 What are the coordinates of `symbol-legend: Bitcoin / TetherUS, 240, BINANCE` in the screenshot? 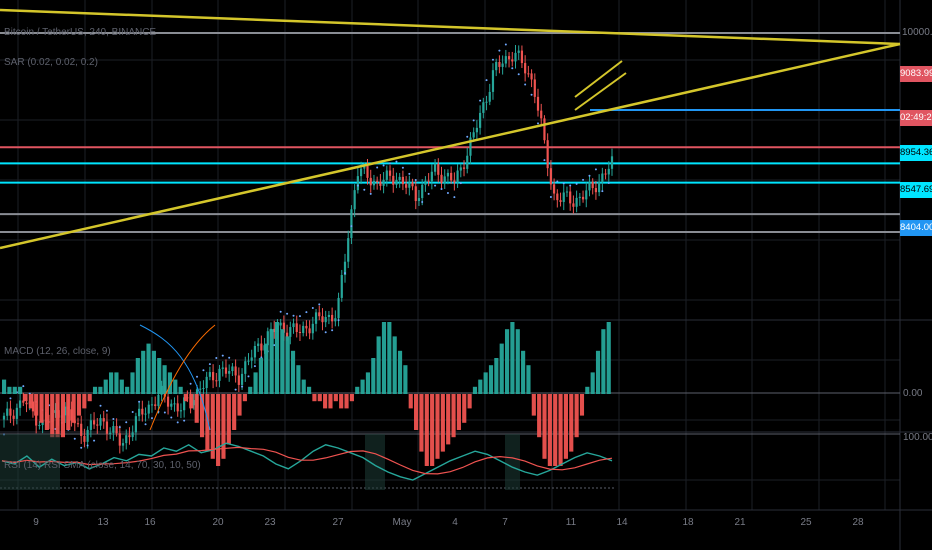 It's located at (80, 32).